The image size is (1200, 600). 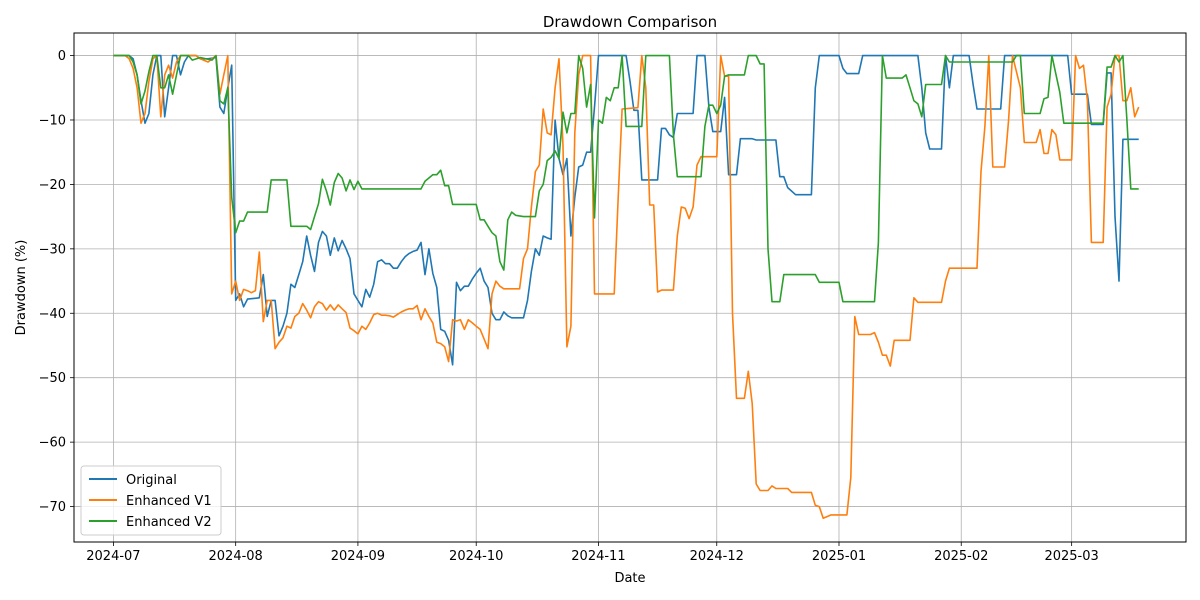 I want to click on x-tick-label: 2024-08, so click(x=236, y=556).